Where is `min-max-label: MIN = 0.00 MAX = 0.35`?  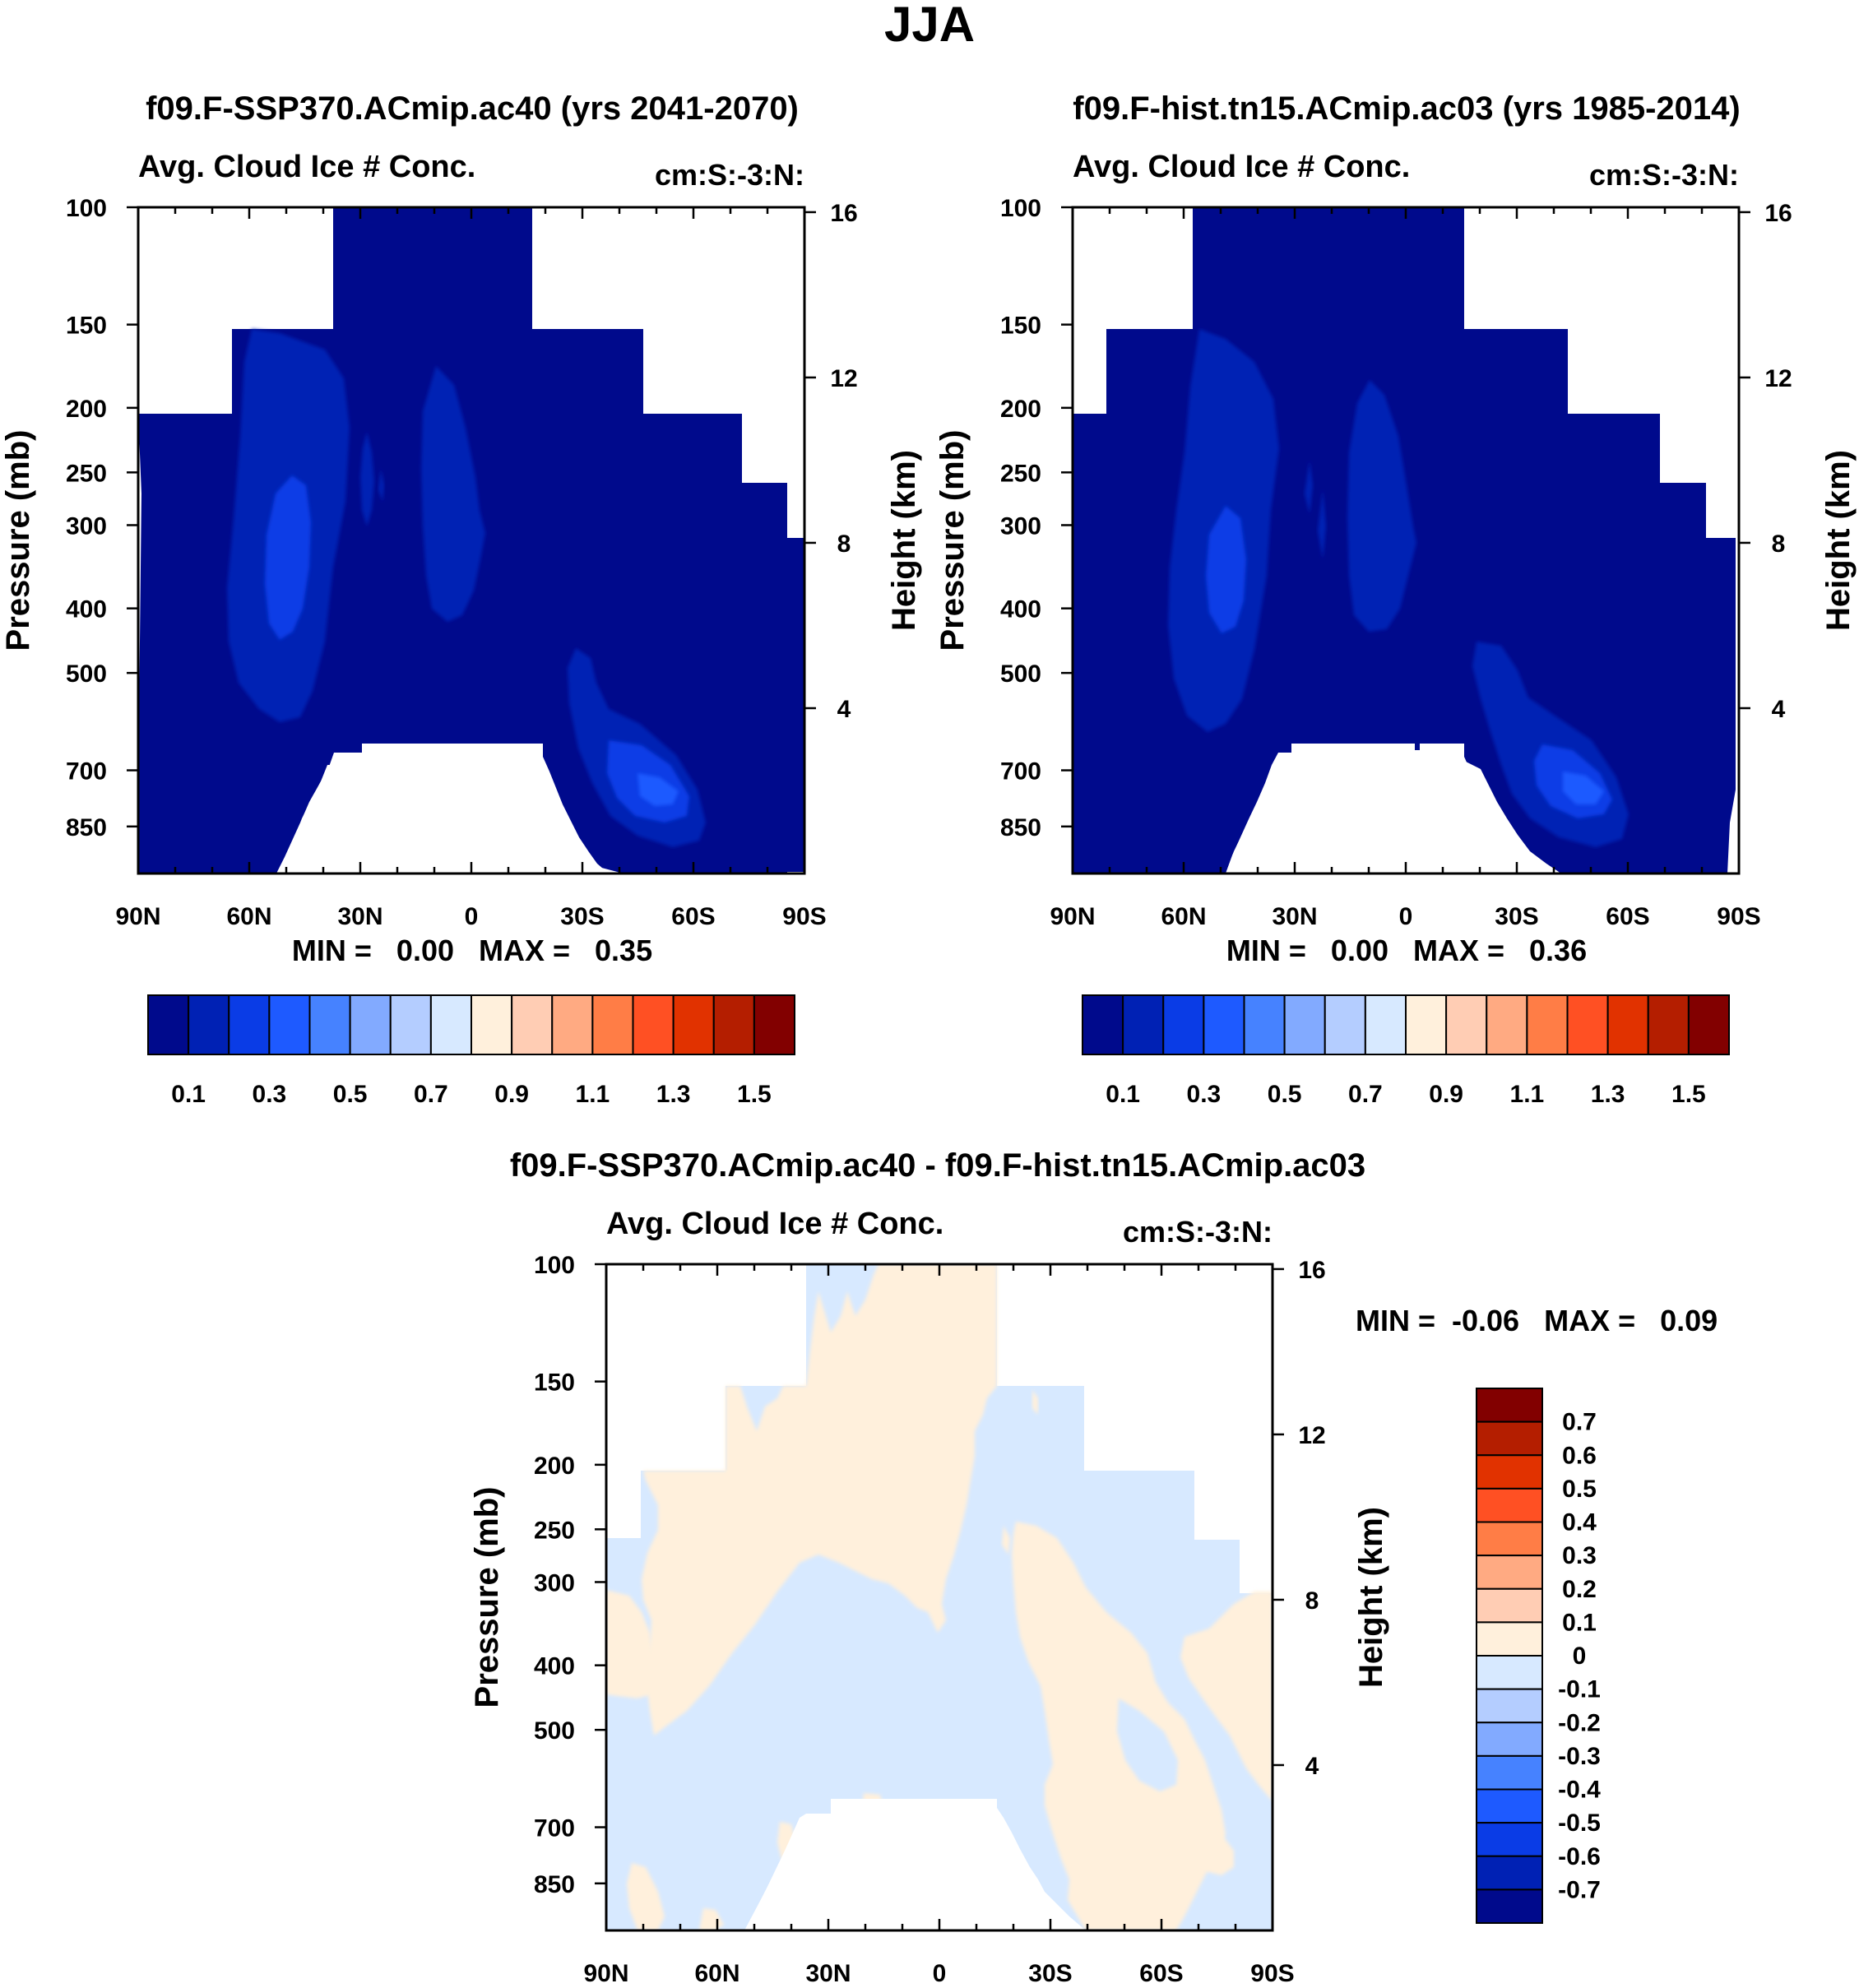
min-max-label: MIN = 0.00 MAX = 0.35 is located at coordinates (472, 951).